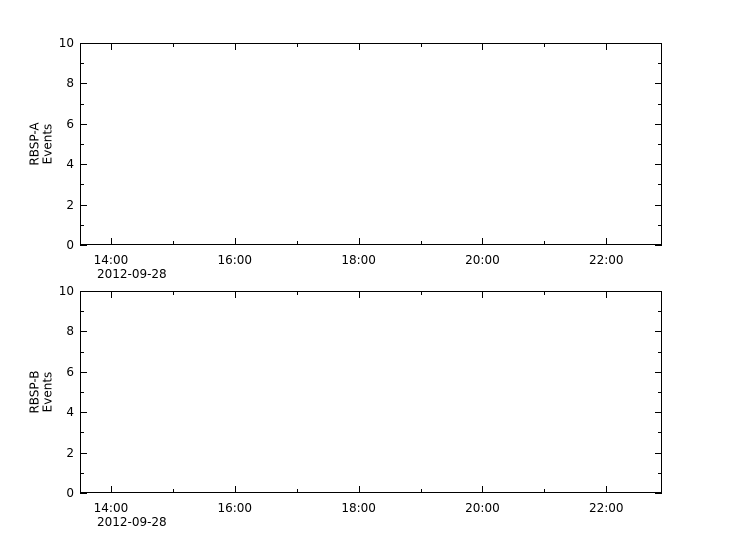  I want to click on x-tick-top-a-20:00, so click(483, 46).